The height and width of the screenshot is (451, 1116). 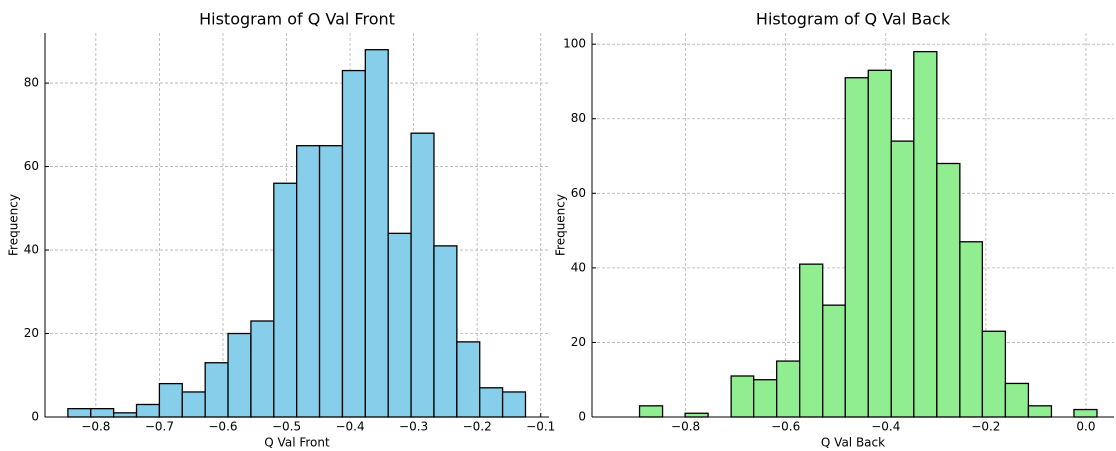 I want to click on x-tick-label: −0.1, so click(x=540, y=427).